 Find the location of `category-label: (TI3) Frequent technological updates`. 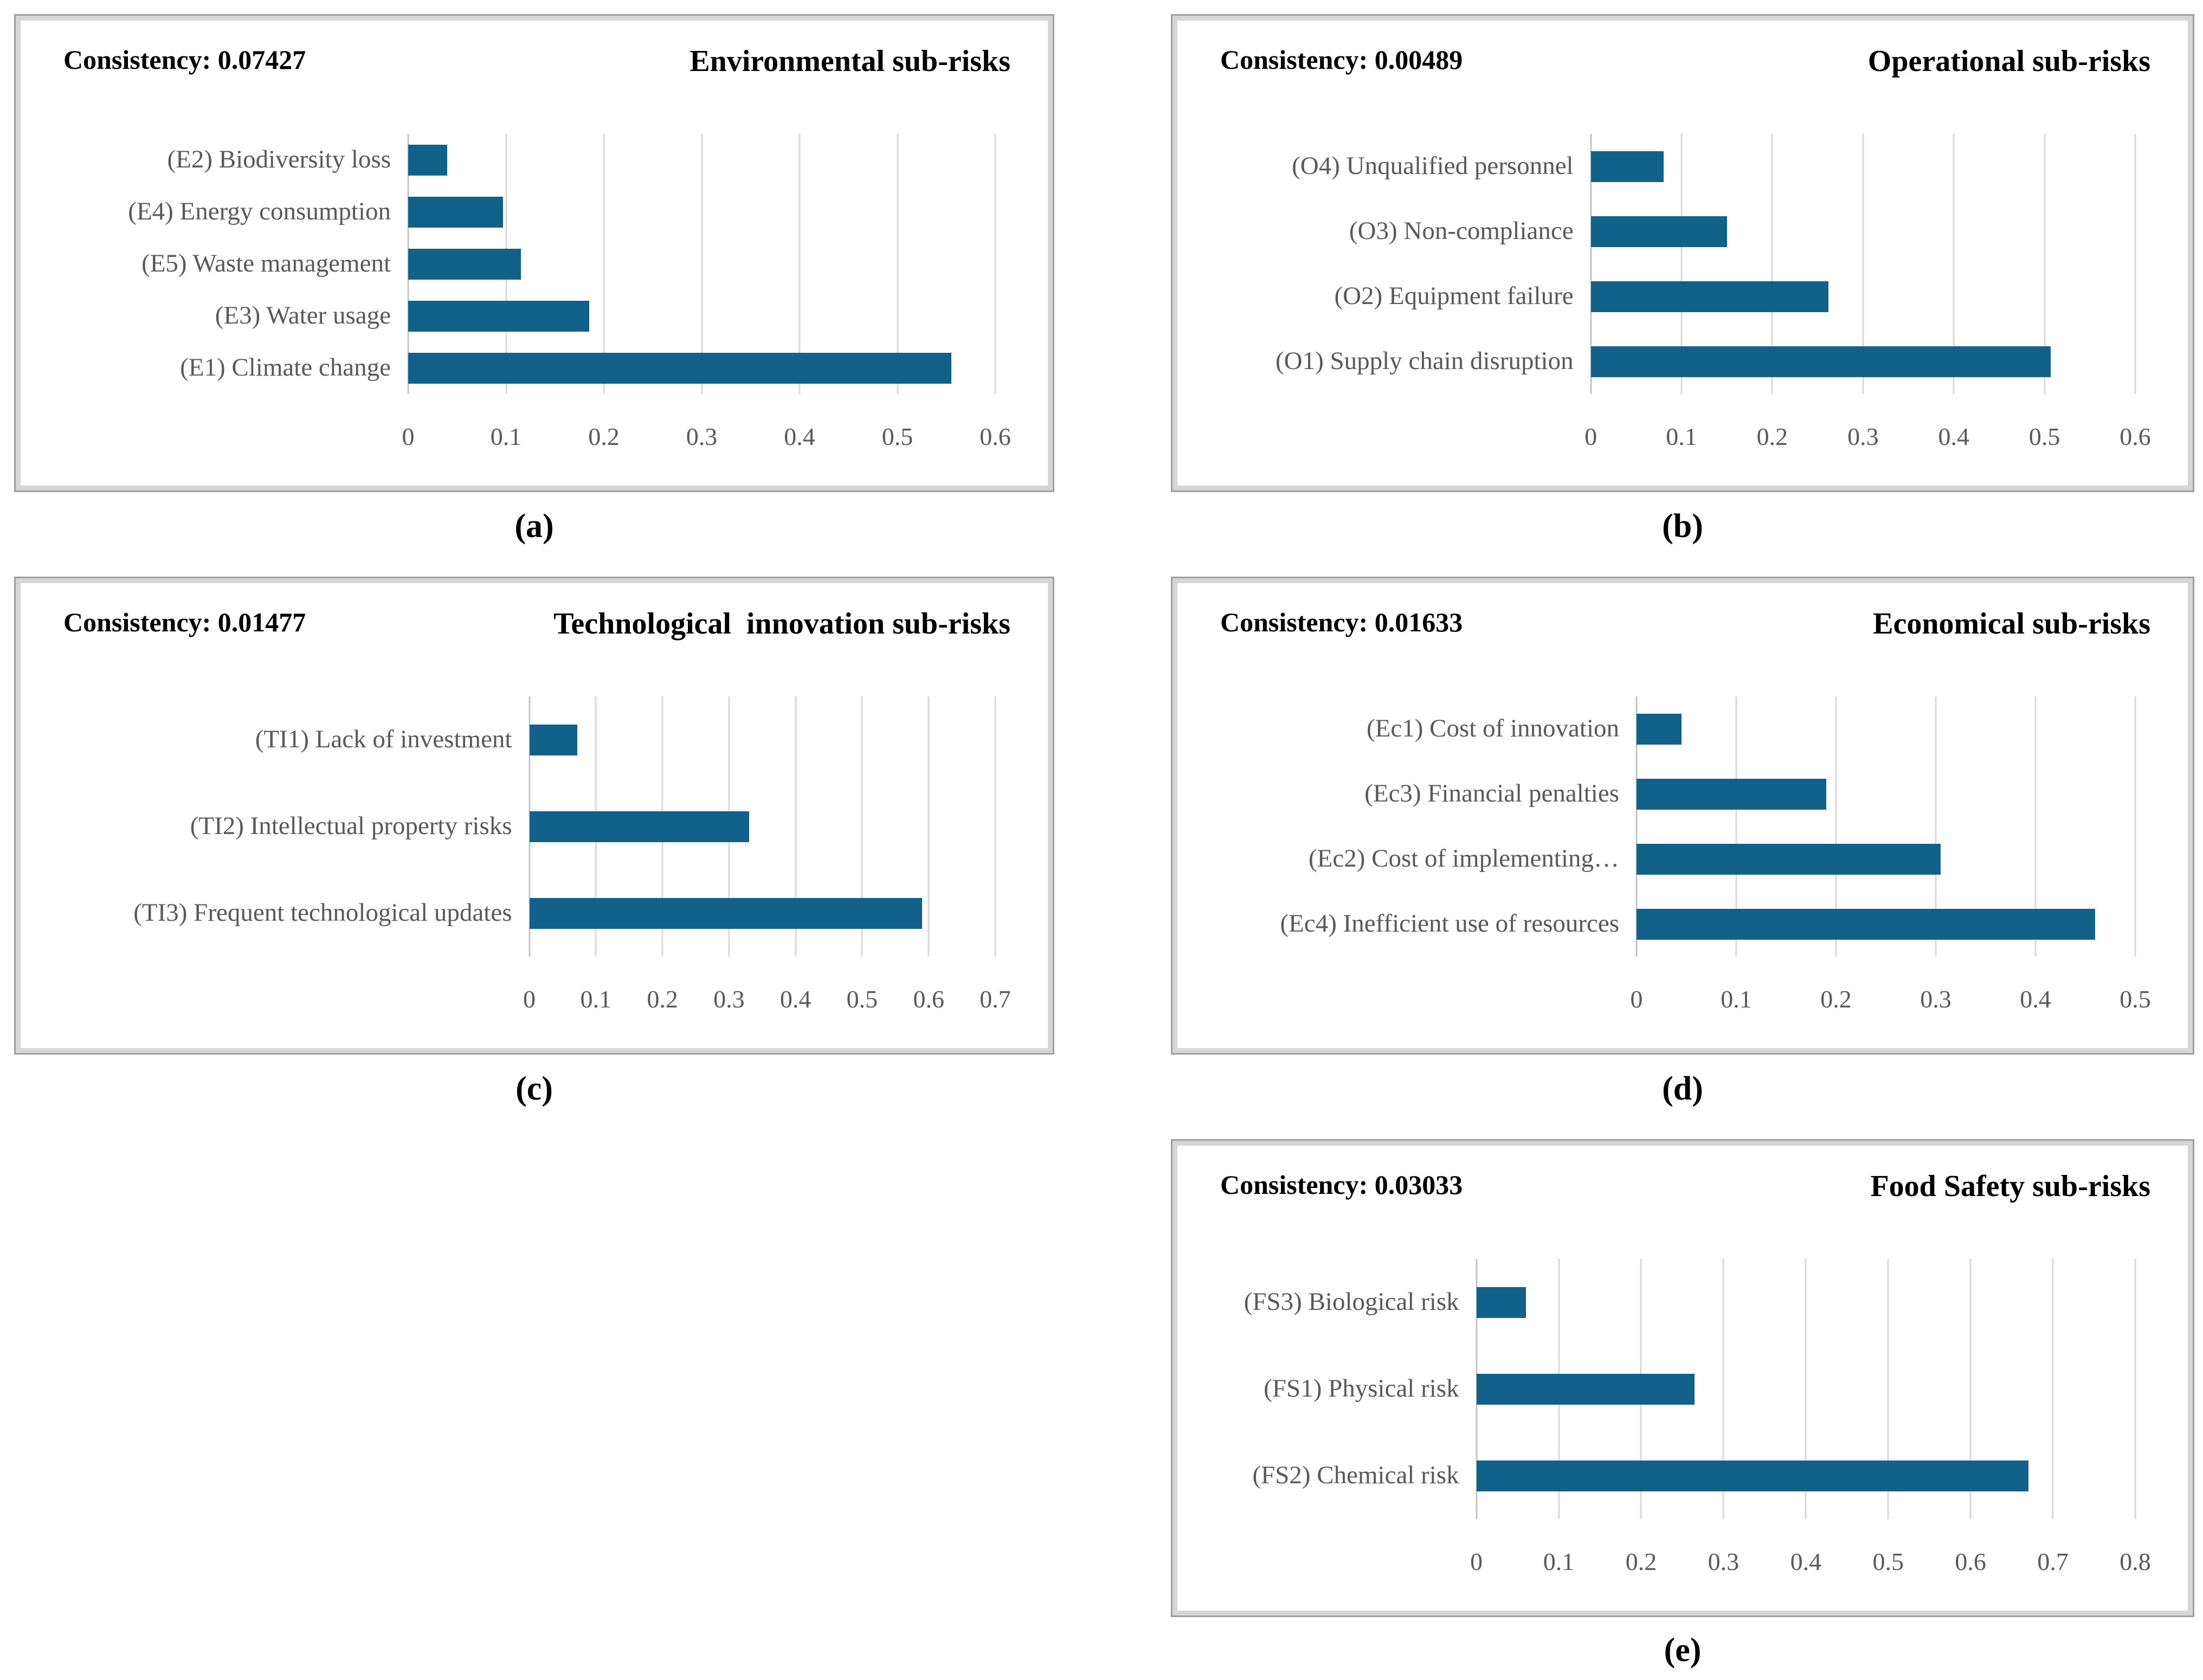

category-label: (TI3) Frequent technological updates is located at coordinates (322, 913).